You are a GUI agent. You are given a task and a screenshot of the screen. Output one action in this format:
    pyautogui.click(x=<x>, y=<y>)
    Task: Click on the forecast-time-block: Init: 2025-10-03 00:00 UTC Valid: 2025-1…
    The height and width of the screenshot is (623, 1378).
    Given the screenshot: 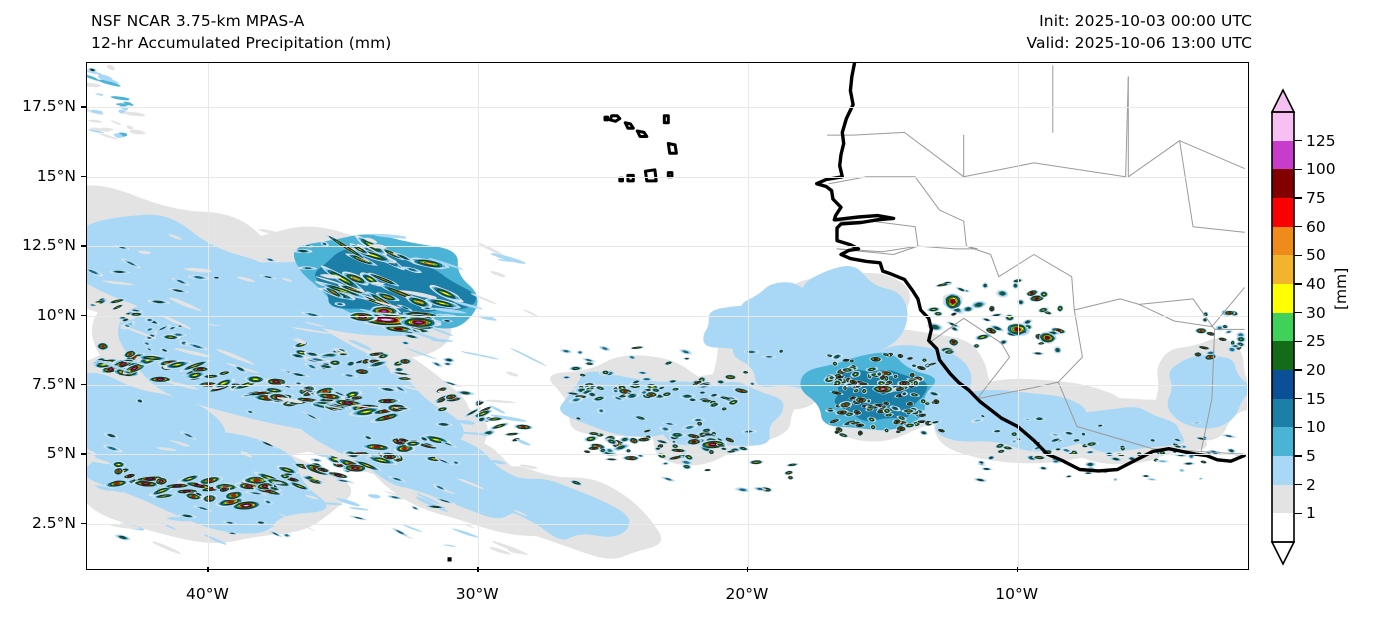 What is the action you would take?
    pyautogui.click(x=1139, y=32)
    